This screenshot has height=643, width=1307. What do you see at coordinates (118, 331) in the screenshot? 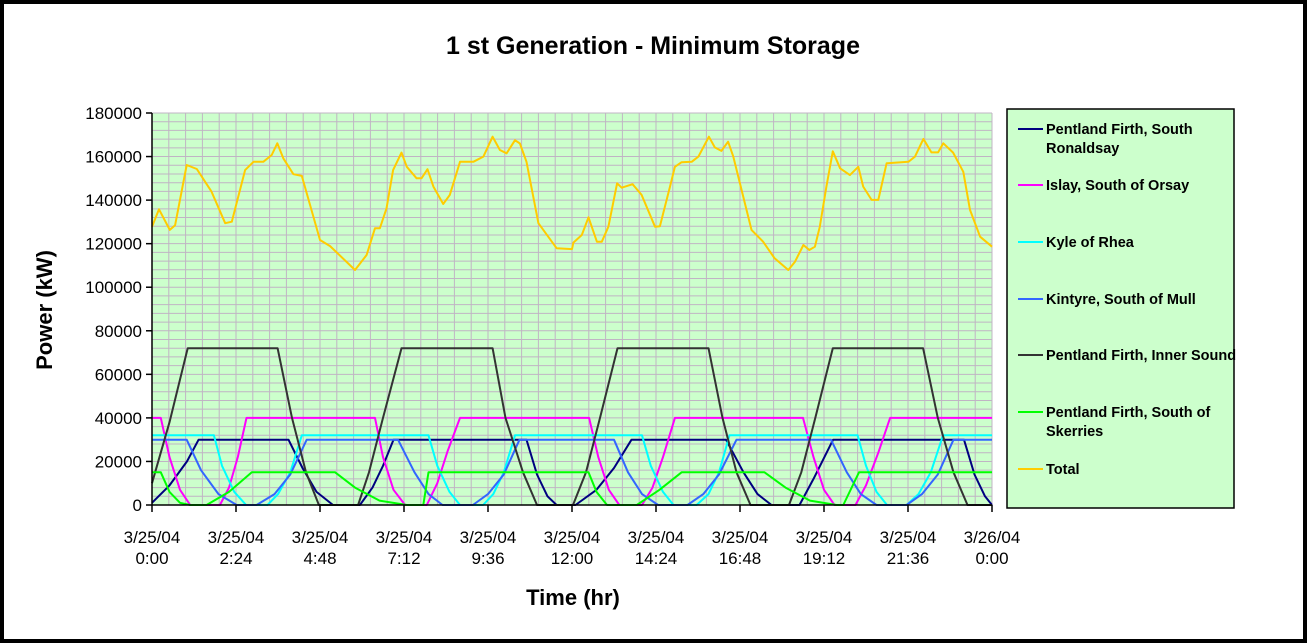
I see `y-tick-label: 80000` at bounding box center [118, 331].